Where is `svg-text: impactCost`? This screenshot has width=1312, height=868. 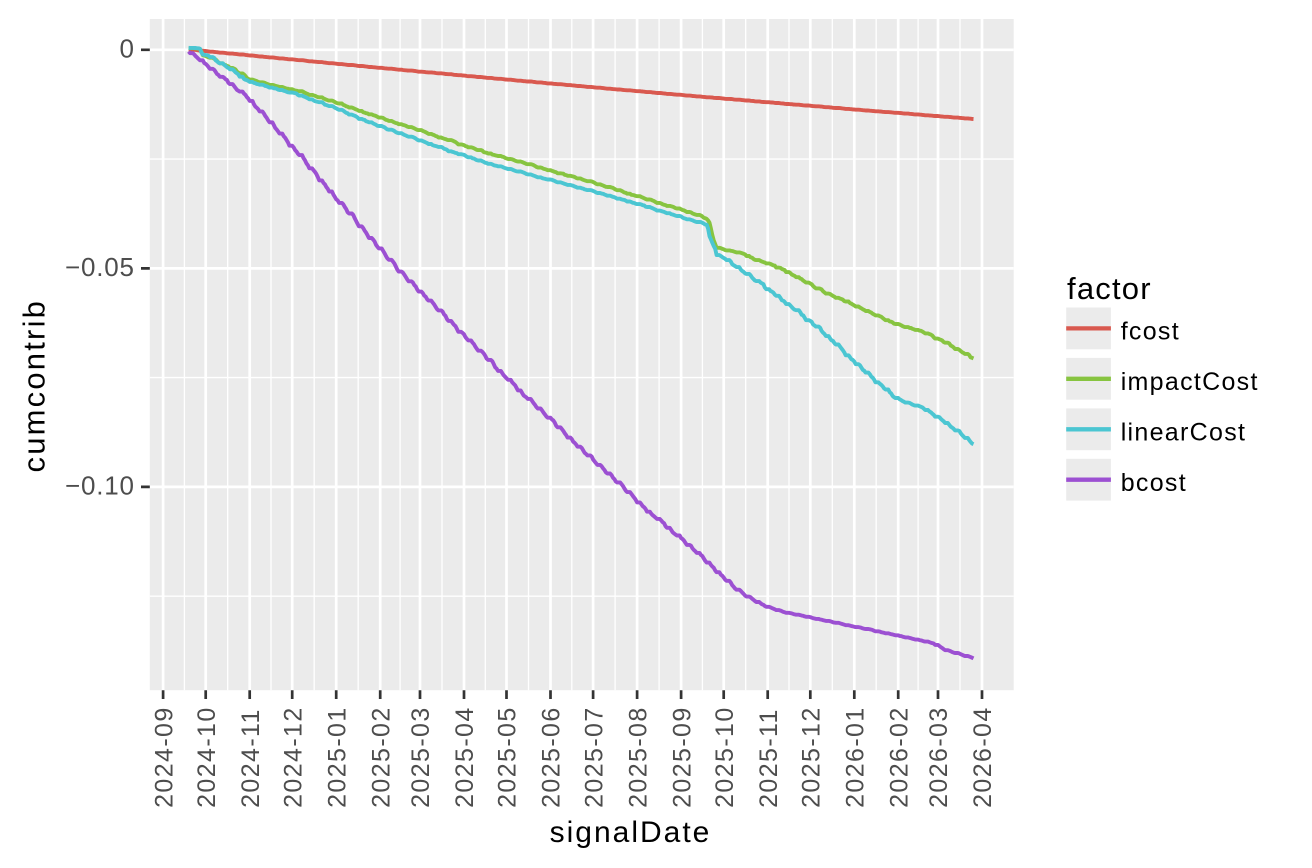 svg-text: impactCost is located at coordinates (1190, 382).